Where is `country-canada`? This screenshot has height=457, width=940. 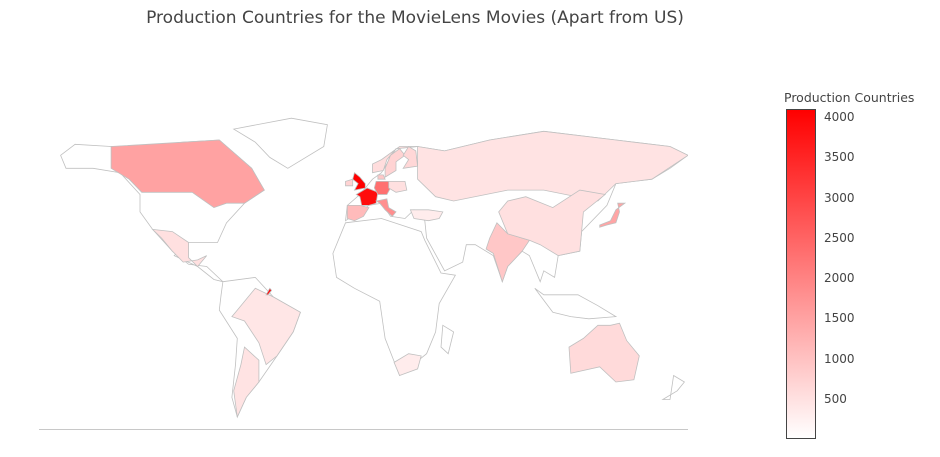 country-canada is located at coordinates (187, 174).